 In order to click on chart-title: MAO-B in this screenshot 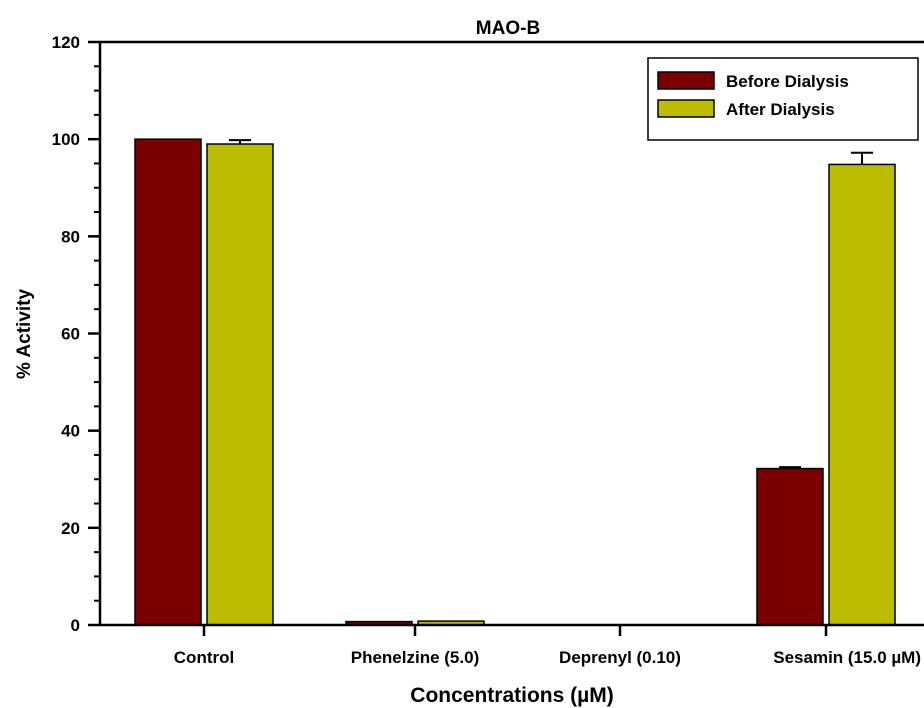, I will do `click(508, 28)`.